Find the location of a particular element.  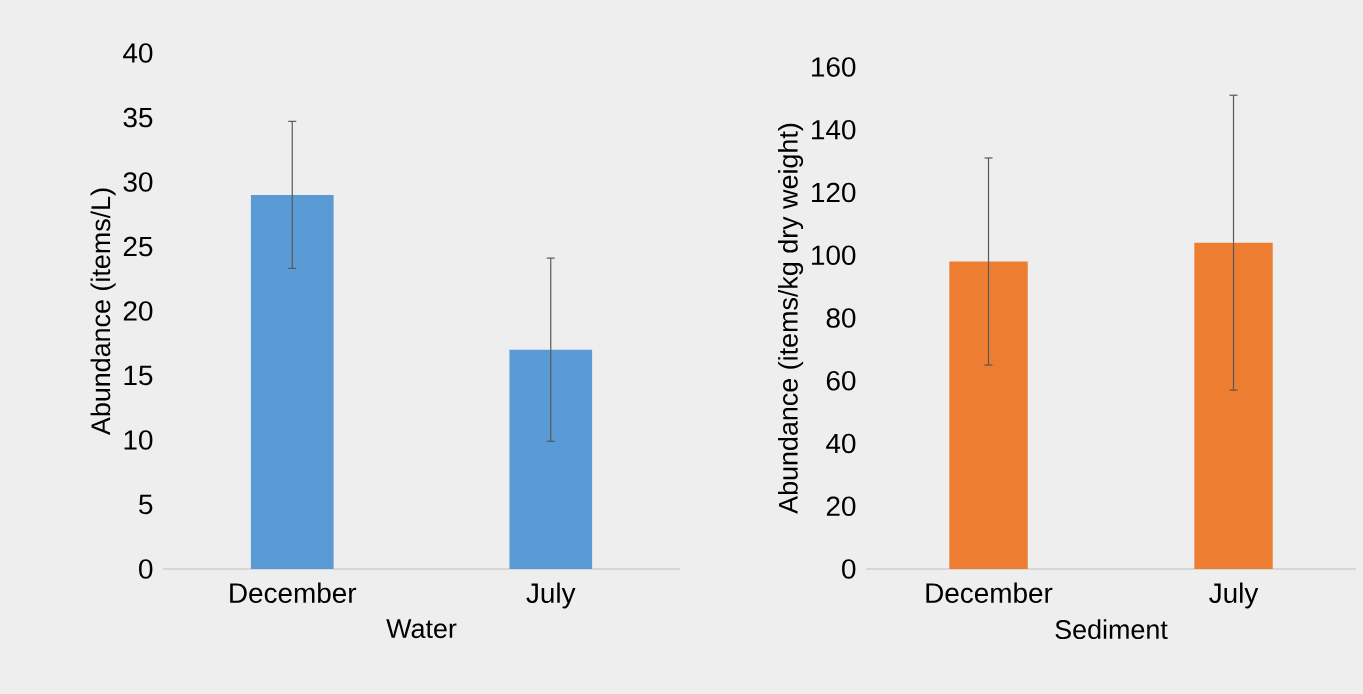

x-axis-title: Water is located at coordinates (421, 629).